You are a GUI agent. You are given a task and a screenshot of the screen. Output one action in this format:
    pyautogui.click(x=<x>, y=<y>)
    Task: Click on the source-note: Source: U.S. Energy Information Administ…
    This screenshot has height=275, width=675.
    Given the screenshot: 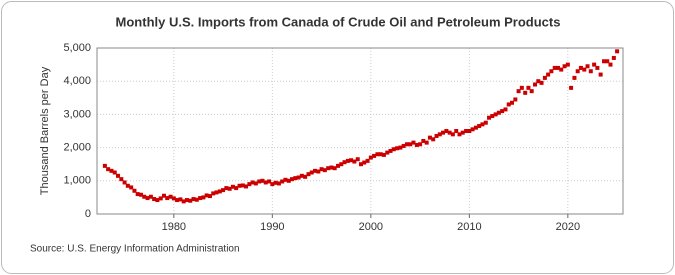 What is the action you would take?
    pyautogui.click(x=135, y=249)
    